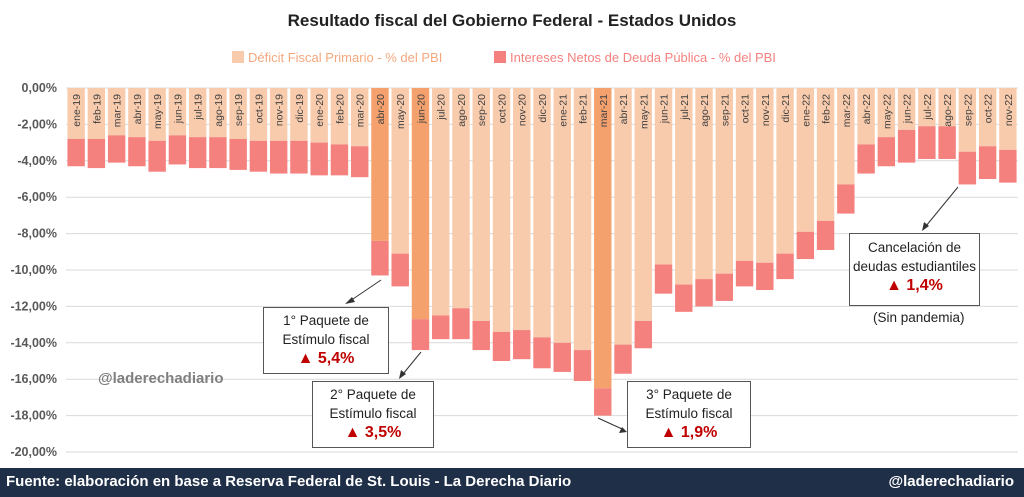 This screenshot has width=1024, height=497. I want to click on arrow-3-head, so click(623, 430).